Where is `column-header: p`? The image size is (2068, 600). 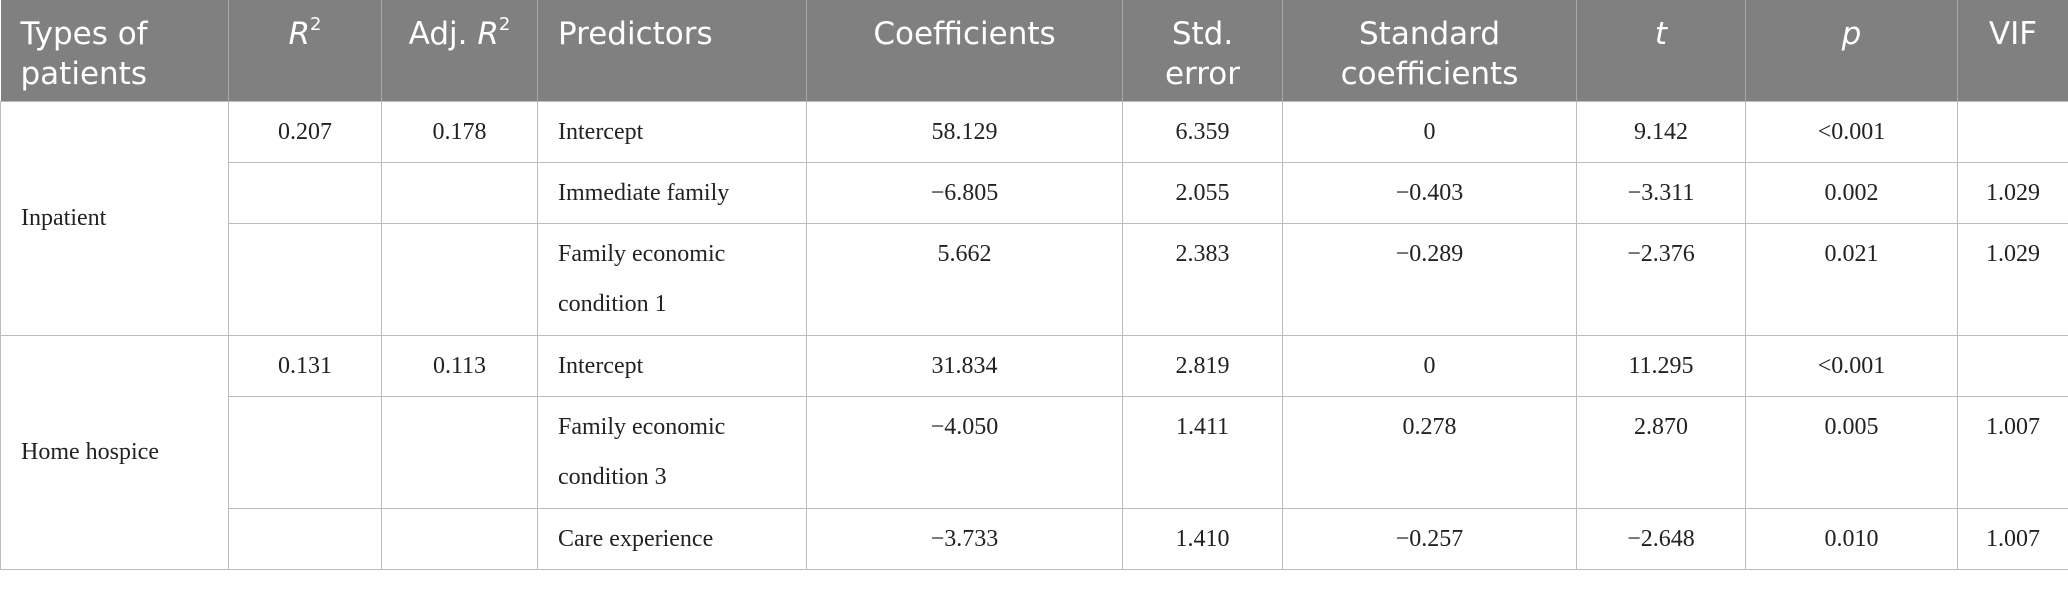 column-header: p is located at coordinates (1851, 50).